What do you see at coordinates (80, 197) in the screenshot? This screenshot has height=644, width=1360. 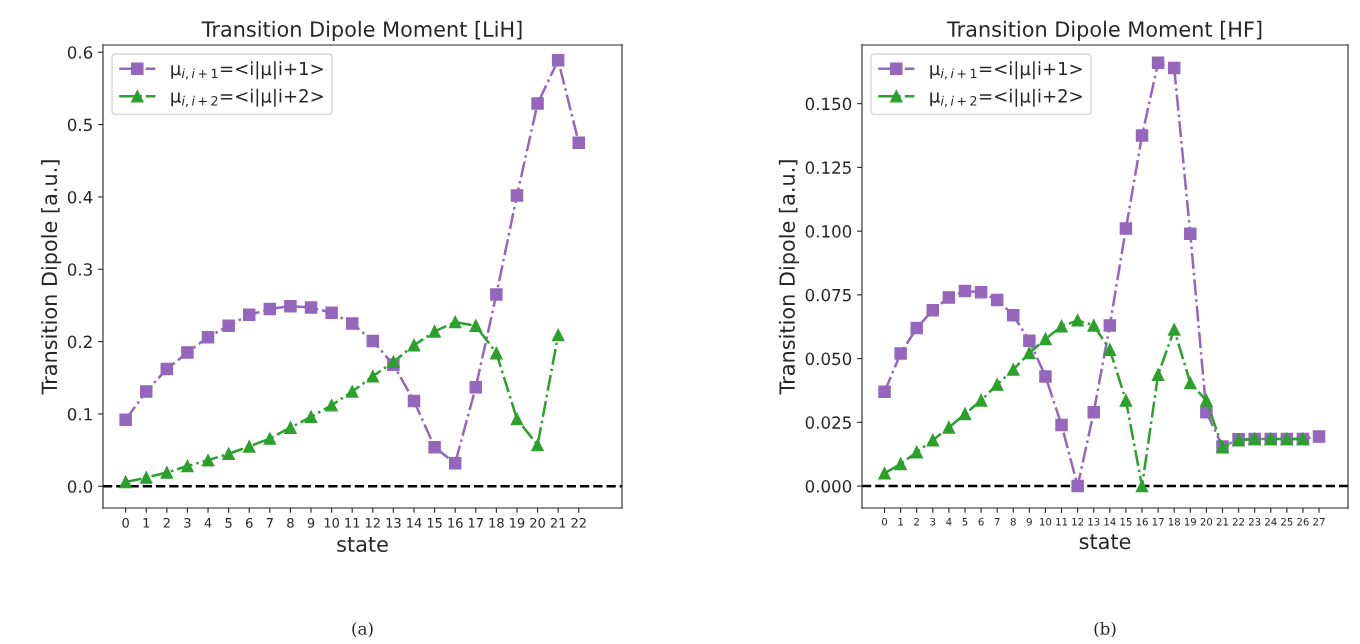 I see `y-tick-label: 0.4` at bounding box center [80, 197].